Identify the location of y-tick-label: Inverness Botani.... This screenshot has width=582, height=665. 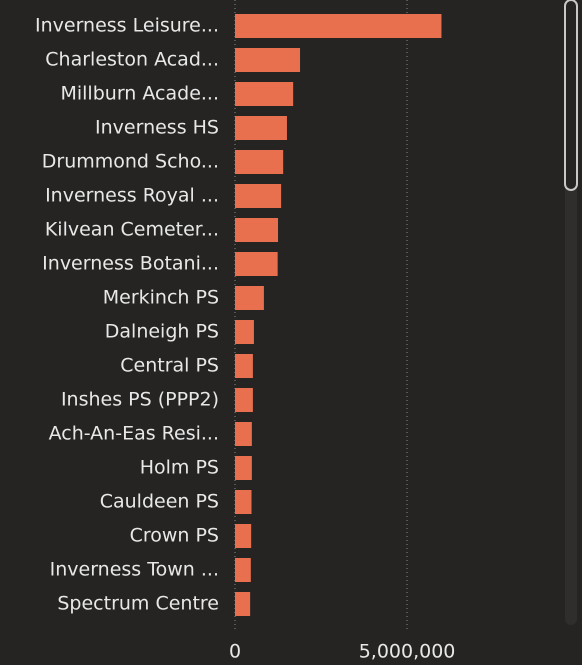
(130, 264).